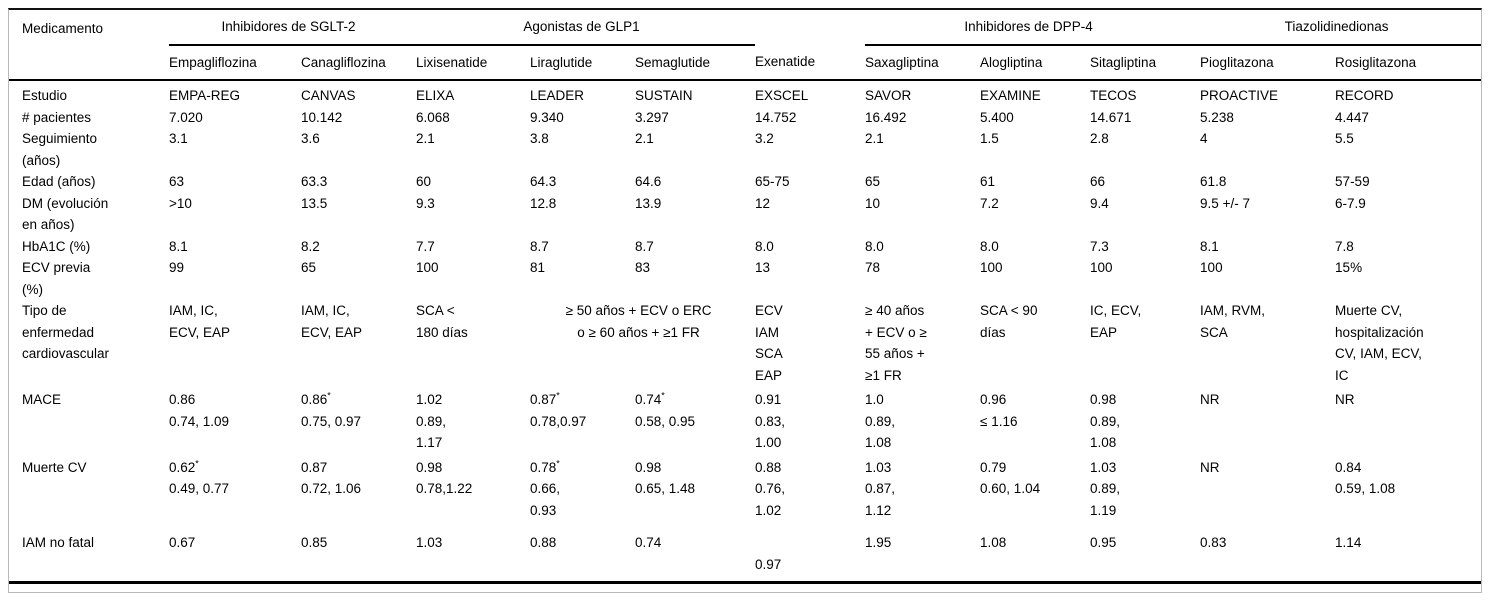 This screenshot has width=1490, height=601. I want to click on cell-line: días, so click(993, 332).